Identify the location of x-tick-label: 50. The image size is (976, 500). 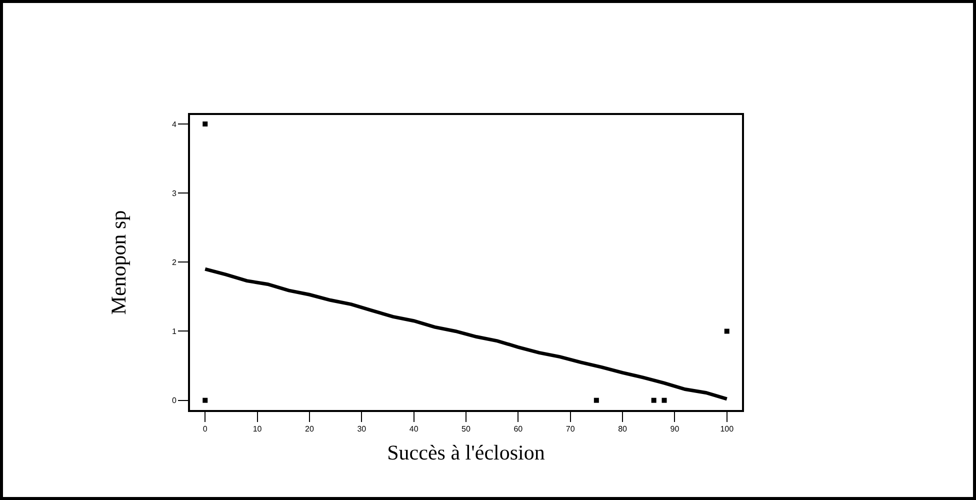
(466, 429).